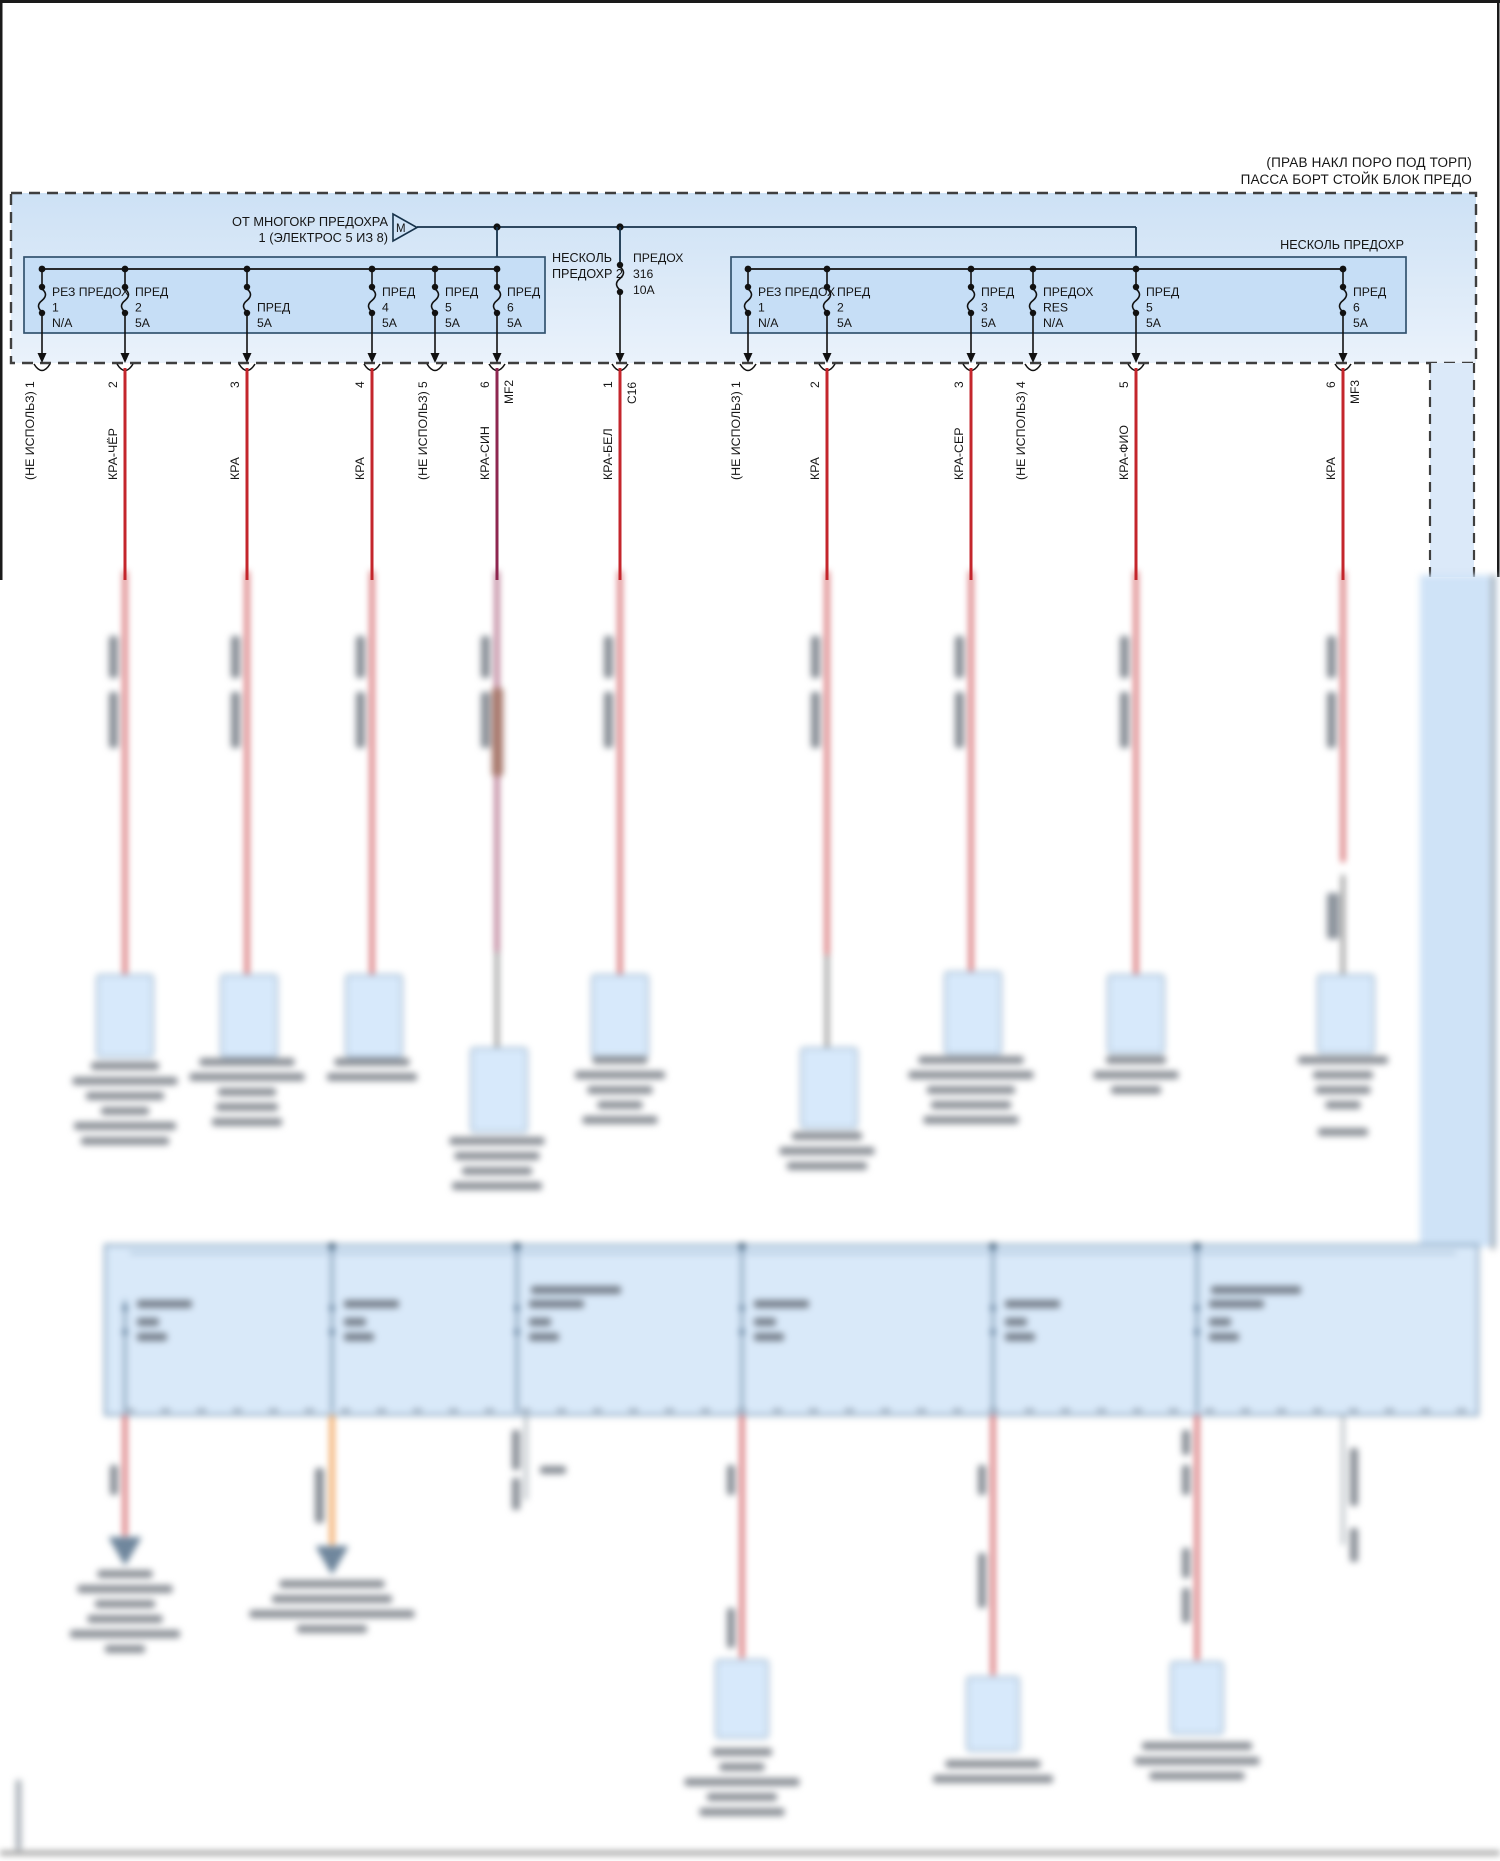  I want to click on wire-col-4-color-label: КРА, so click(360, 468).